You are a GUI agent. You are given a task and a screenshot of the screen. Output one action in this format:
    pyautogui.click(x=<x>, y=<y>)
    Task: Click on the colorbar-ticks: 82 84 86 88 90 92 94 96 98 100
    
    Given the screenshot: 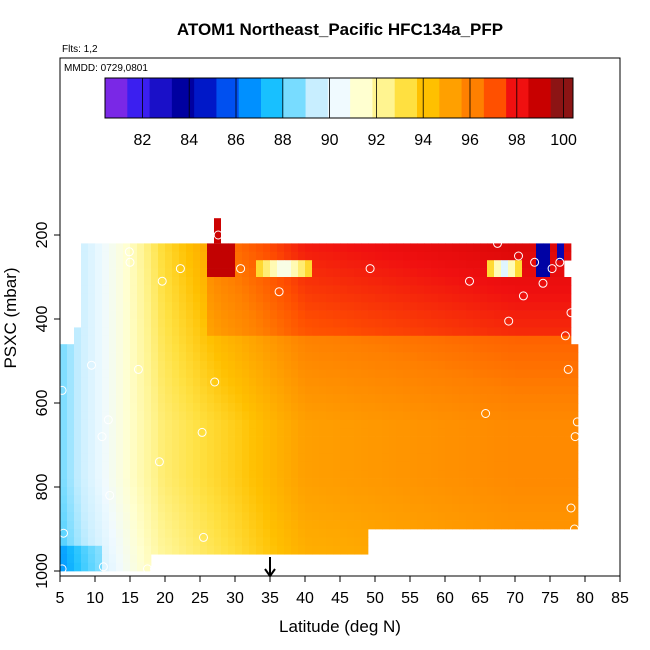 What is the action you would take?
    pyautogui.click(x=355, y=113)
    